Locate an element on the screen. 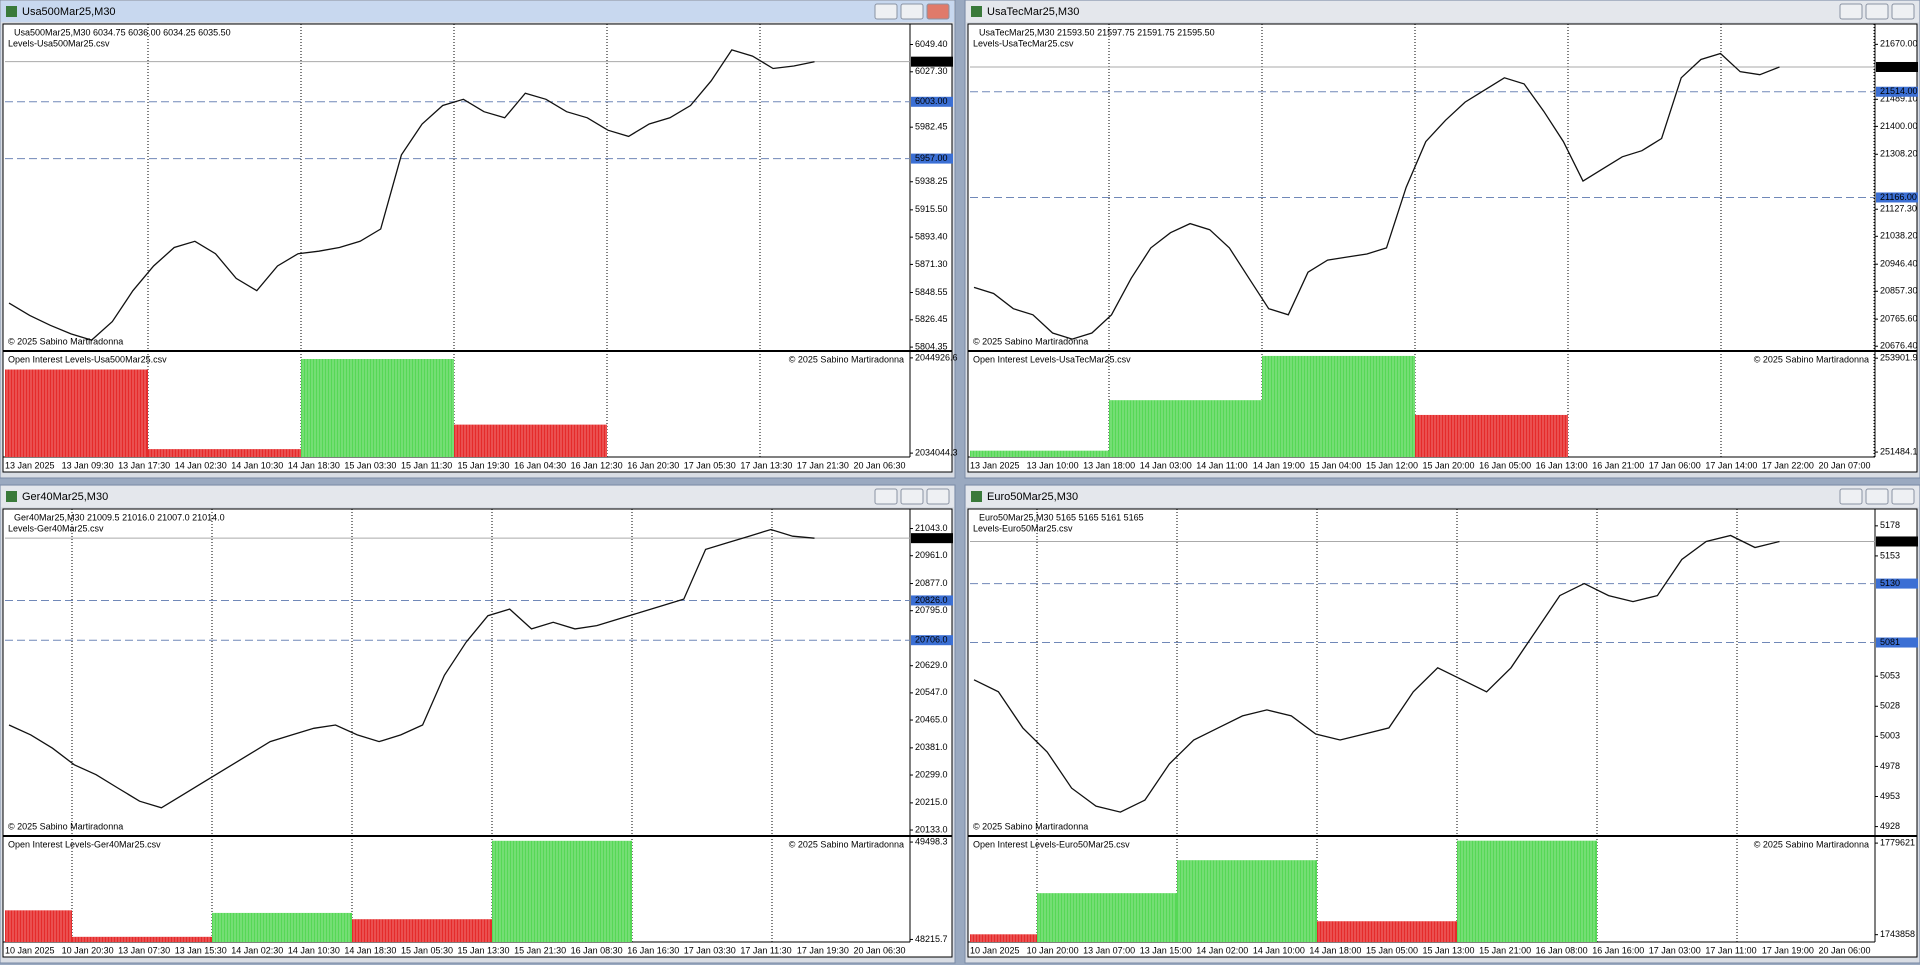 The height and width of the screenshot is (965, 1920). last-price-label: 21014.0 is located at coordinates (931, 538).